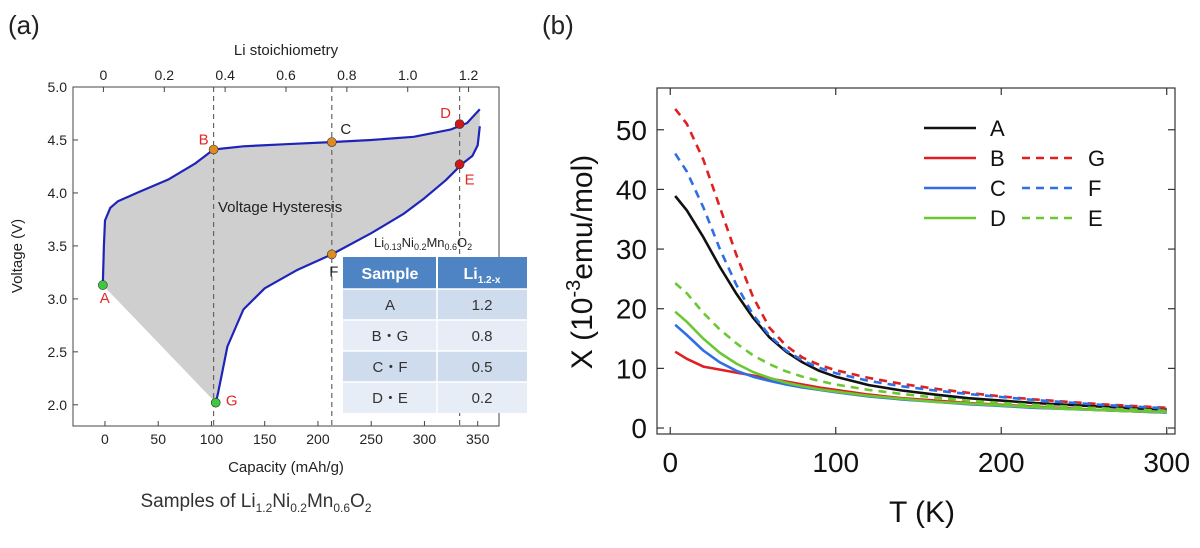 This screenshot has height=548, width=1200. Describe the element at coordinates (582, 217) in the screenshot. I see `y-label-part: emu/mol)` at that location.